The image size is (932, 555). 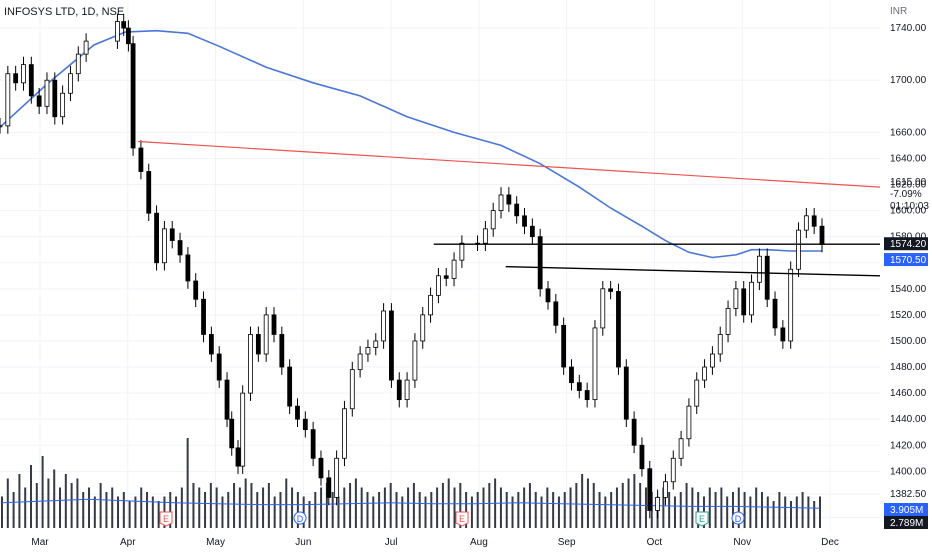 I want to click on volume-badge-2-text: 2.789M, so click(x=906, y=523).